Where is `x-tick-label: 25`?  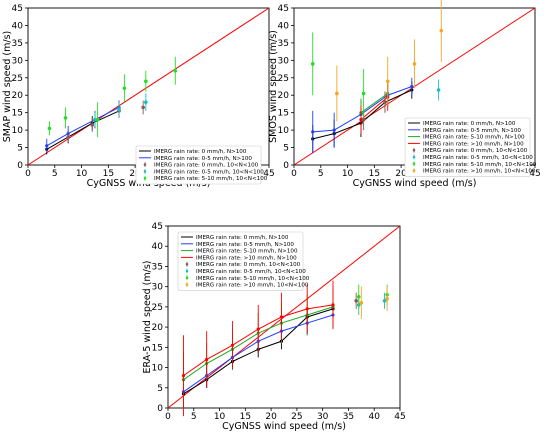 x-tick-label: 25 is located at coordinates (296, 417).